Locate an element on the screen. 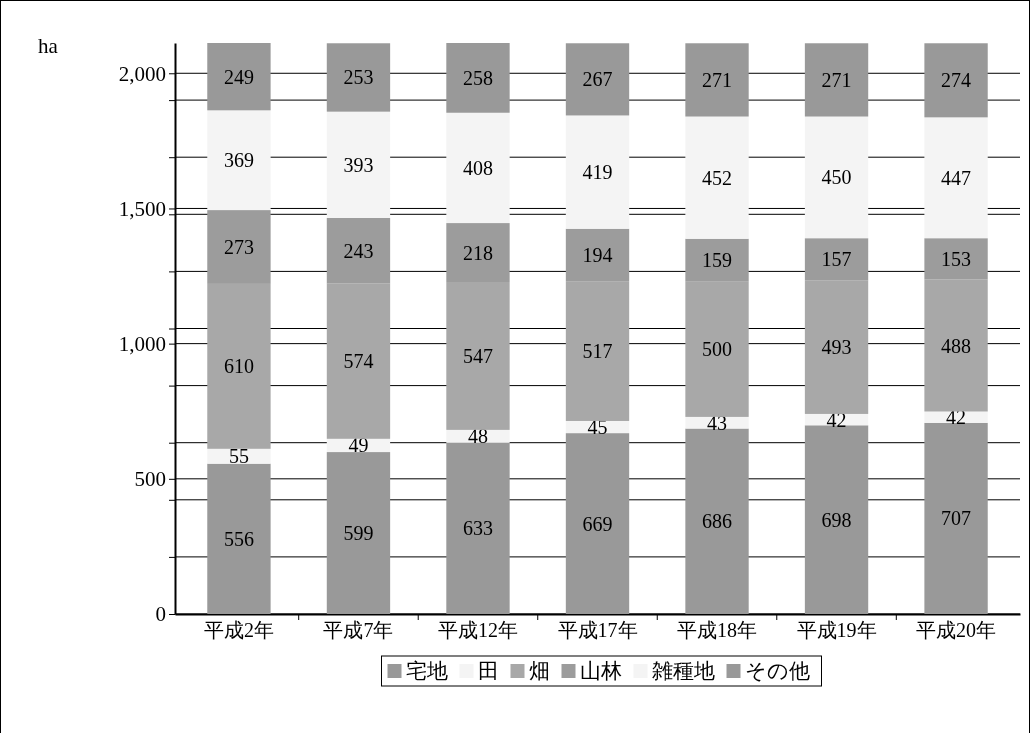 The height and width of the screenshot is (733, 1030). data-label: 698 is located at coordinates (836, 519).